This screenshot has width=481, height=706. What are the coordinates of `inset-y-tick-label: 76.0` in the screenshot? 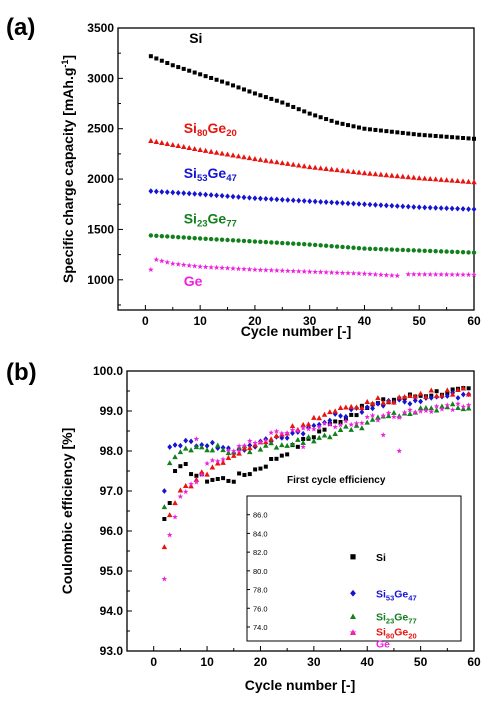 It's located at (260, 608).